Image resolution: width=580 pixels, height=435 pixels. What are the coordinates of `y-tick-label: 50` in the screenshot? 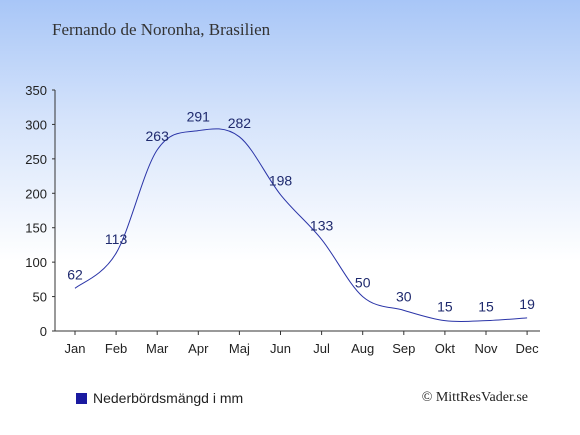 It's located at (40, 297).